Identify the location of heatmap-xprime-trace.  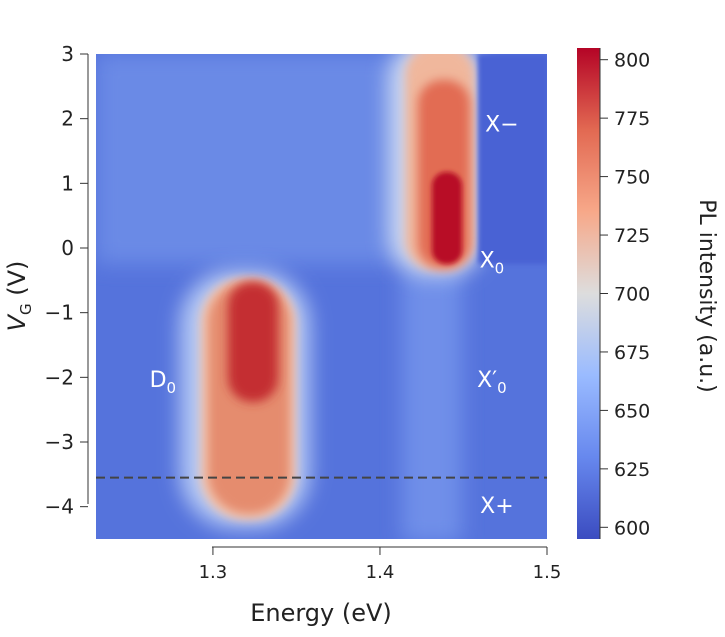
(432, 400).